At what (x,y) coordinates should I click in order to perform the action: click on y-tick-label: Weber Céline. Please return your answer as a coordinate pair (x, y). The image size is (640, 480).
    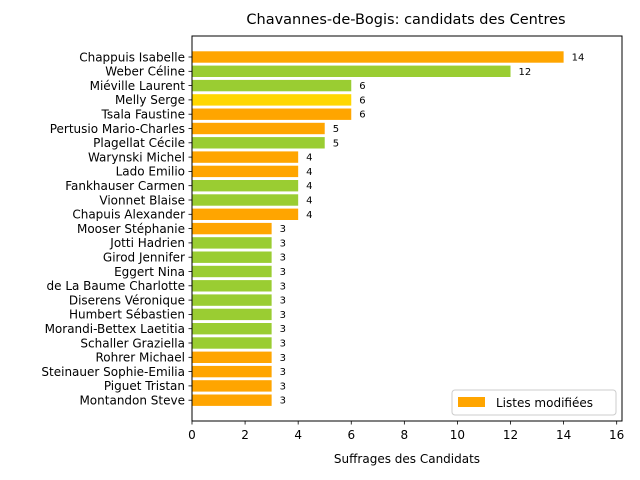
    Looking at the image, I should click on (145, 72).